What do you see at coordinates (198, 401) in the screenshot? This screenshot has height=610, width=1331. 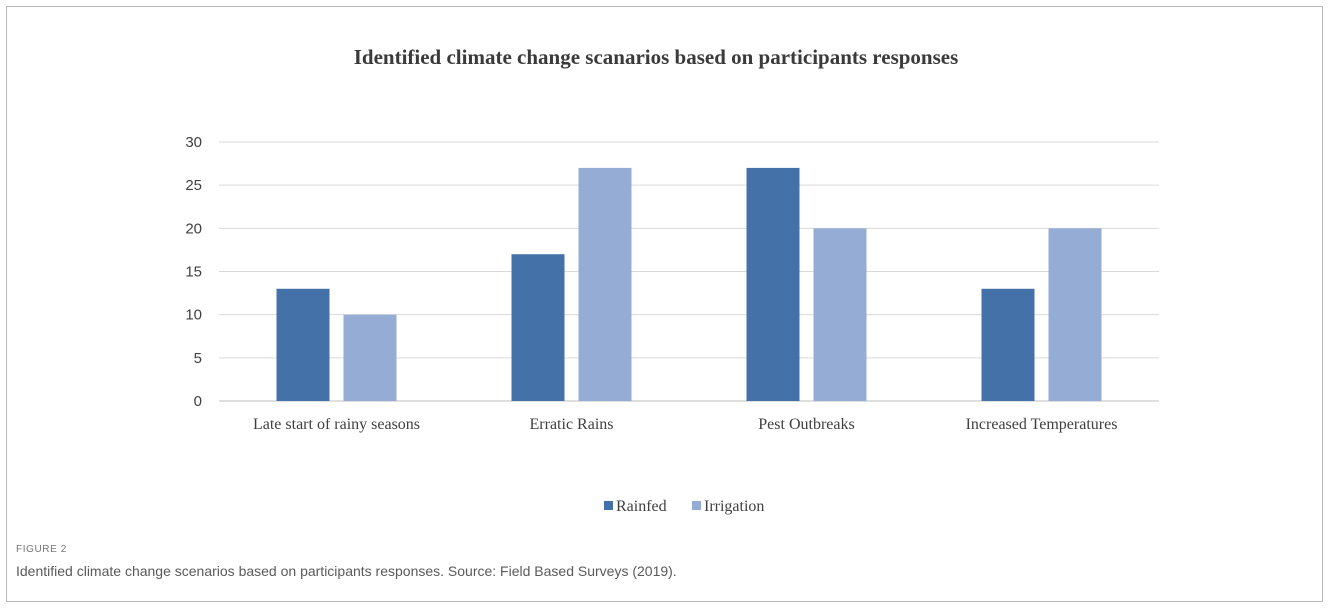 I see `y-tick-label: 0` at bounding box center [198, 401].